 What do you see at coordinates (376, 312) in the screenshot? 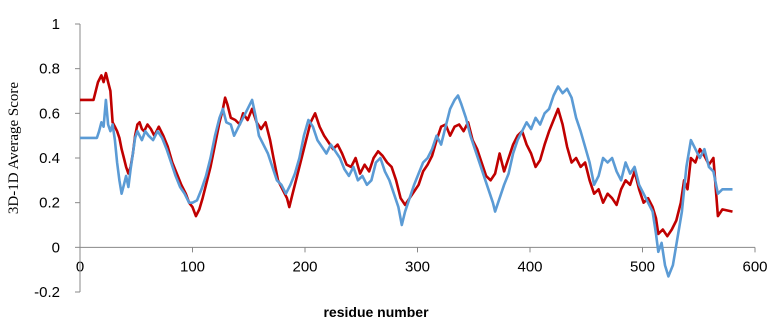
I see `x-axis-title: residue number` at bounding box center [376, 312].